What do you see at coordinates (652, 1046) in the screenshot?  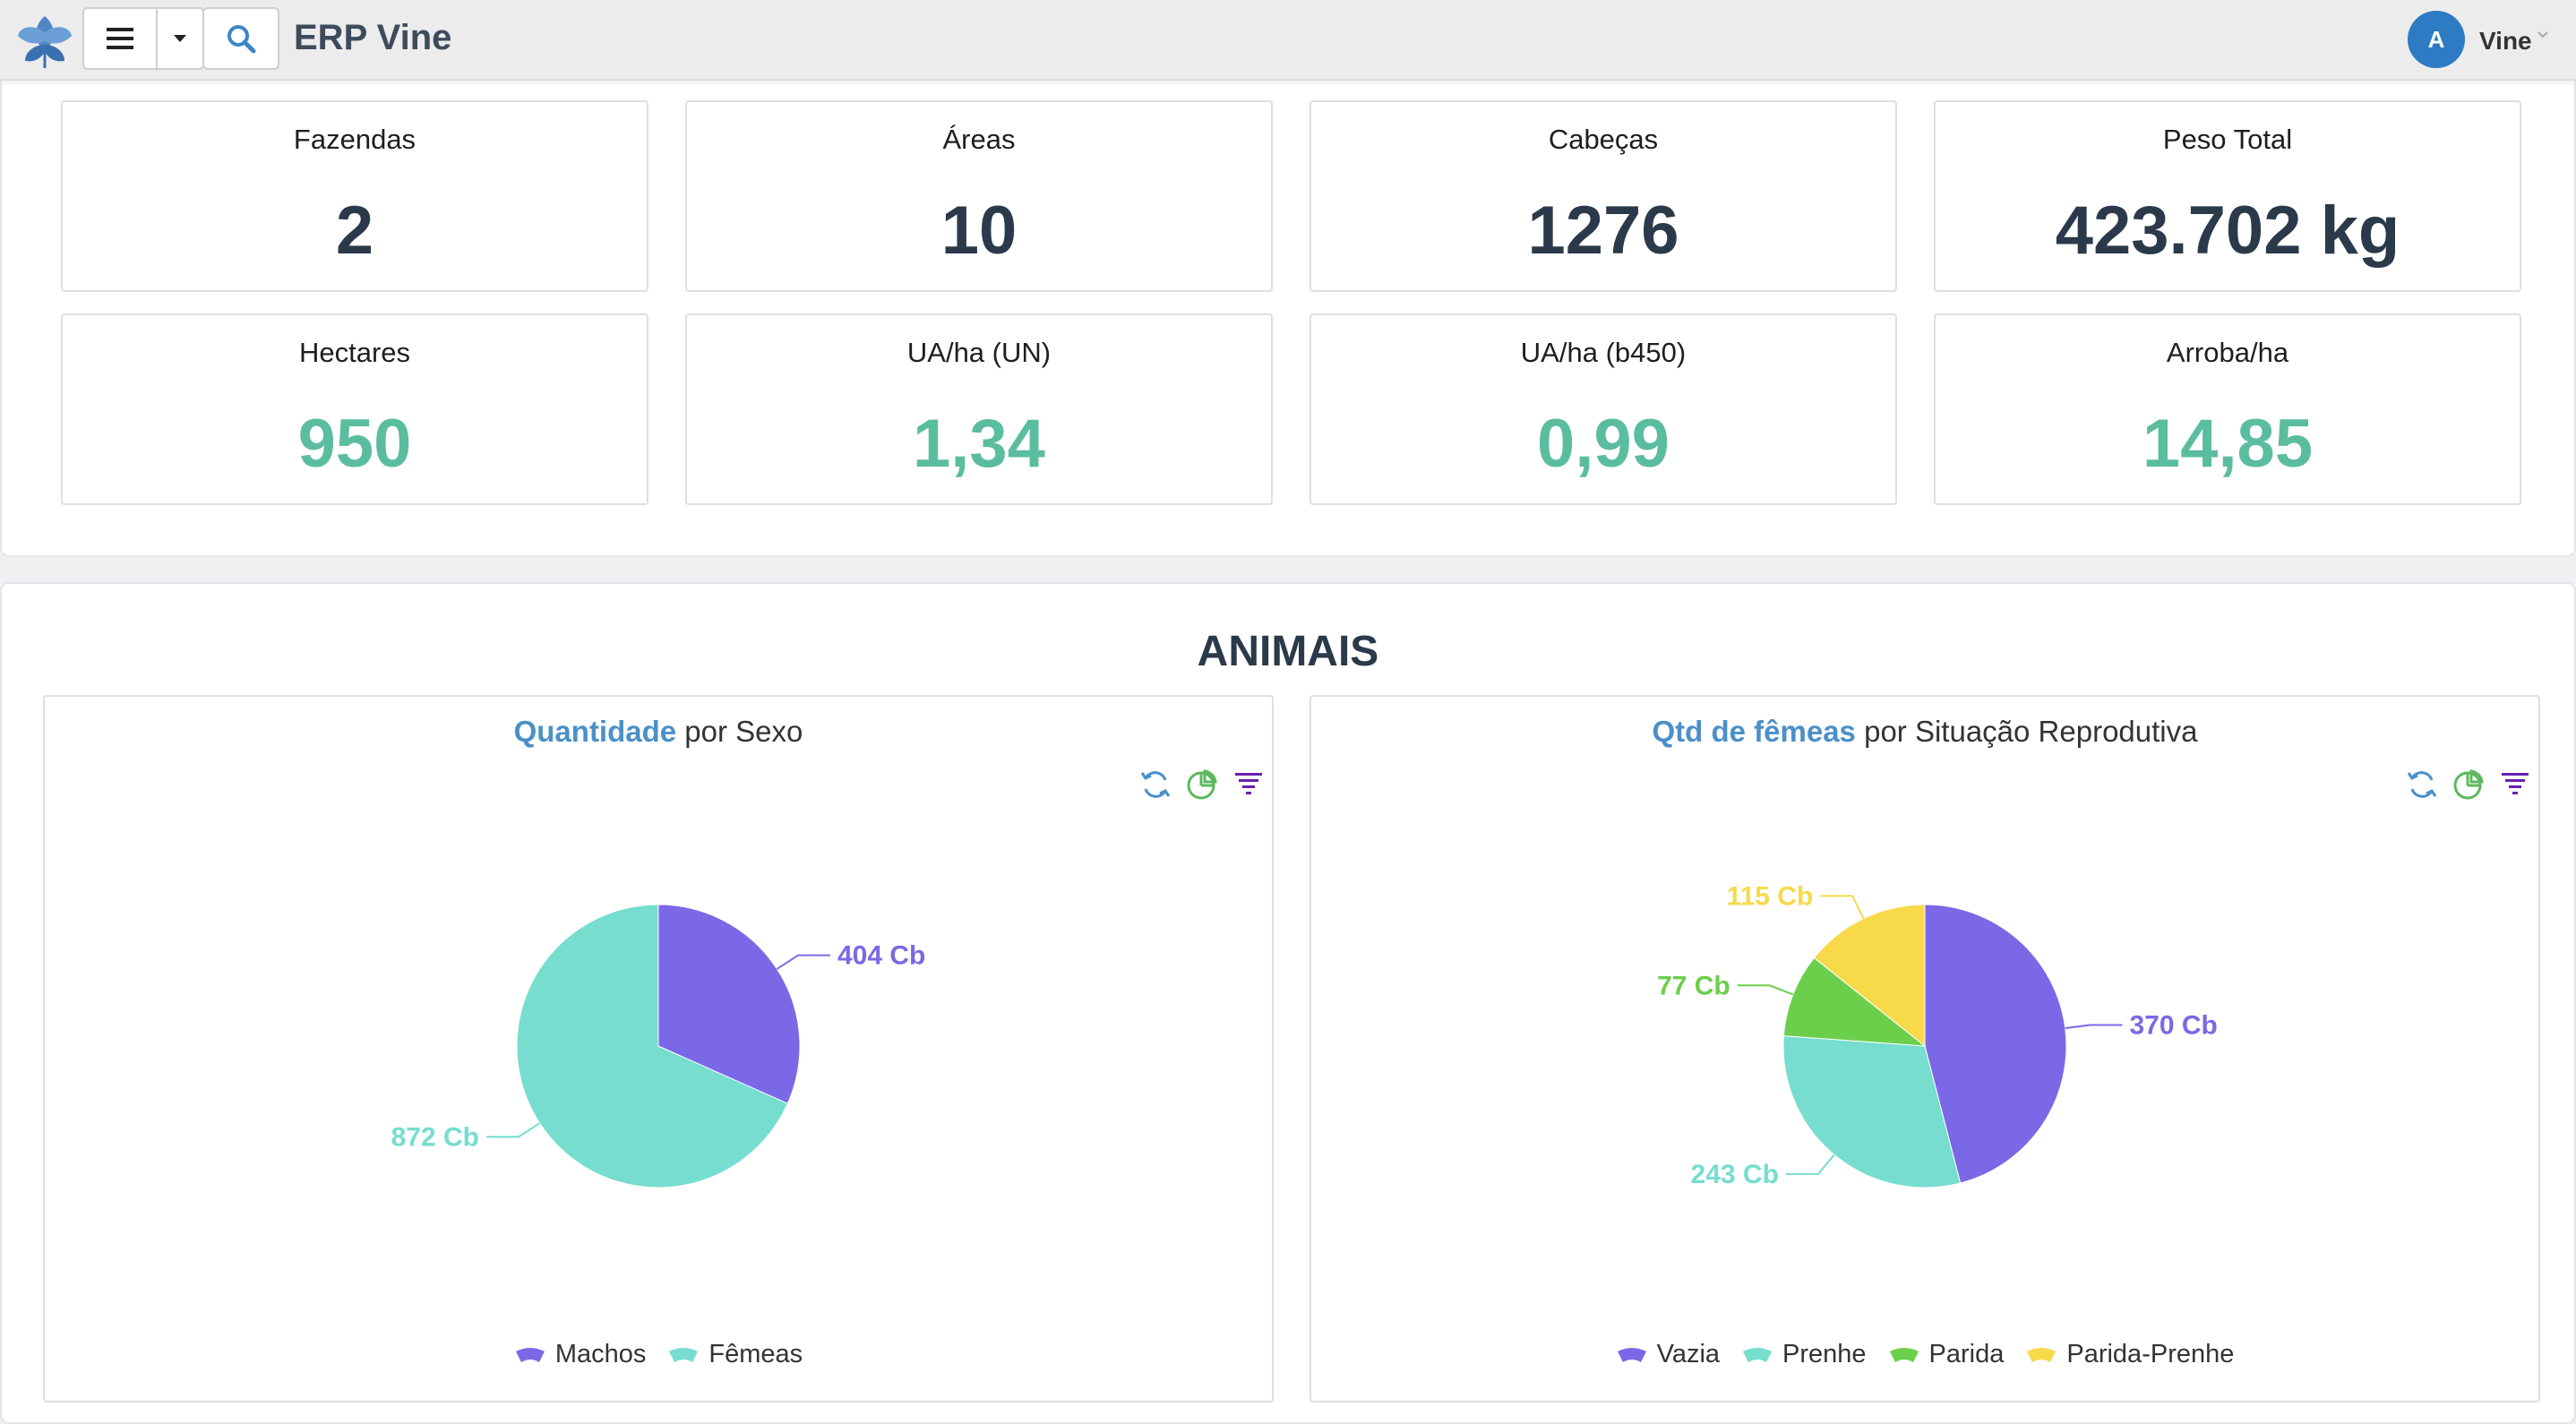 I see `pie-slice-fêmeas` at bounding box center [652, 1046].